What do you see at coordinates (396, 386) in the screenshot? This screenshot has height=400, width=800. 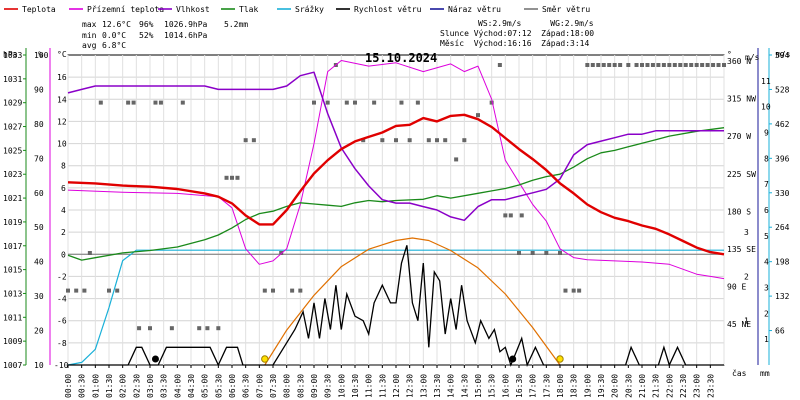 I see `time-tick: 12:00` at bounding box center [396, 386].